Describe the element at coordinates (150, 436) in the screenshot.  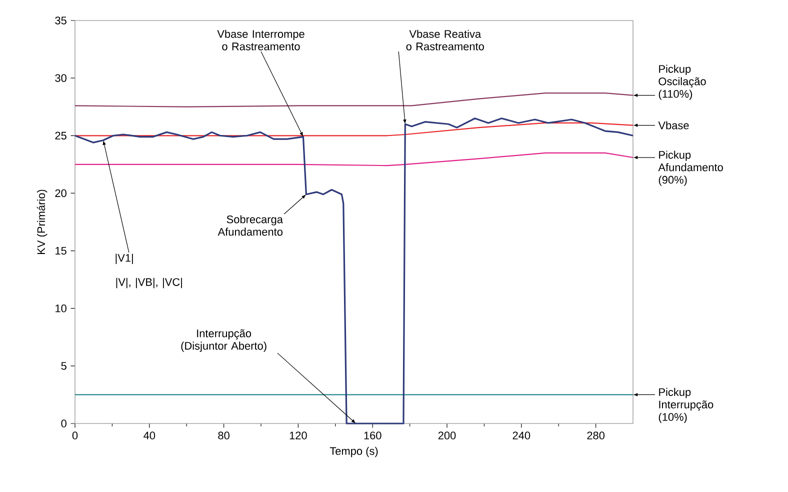
I see `x-tick-label: 40` at that location.